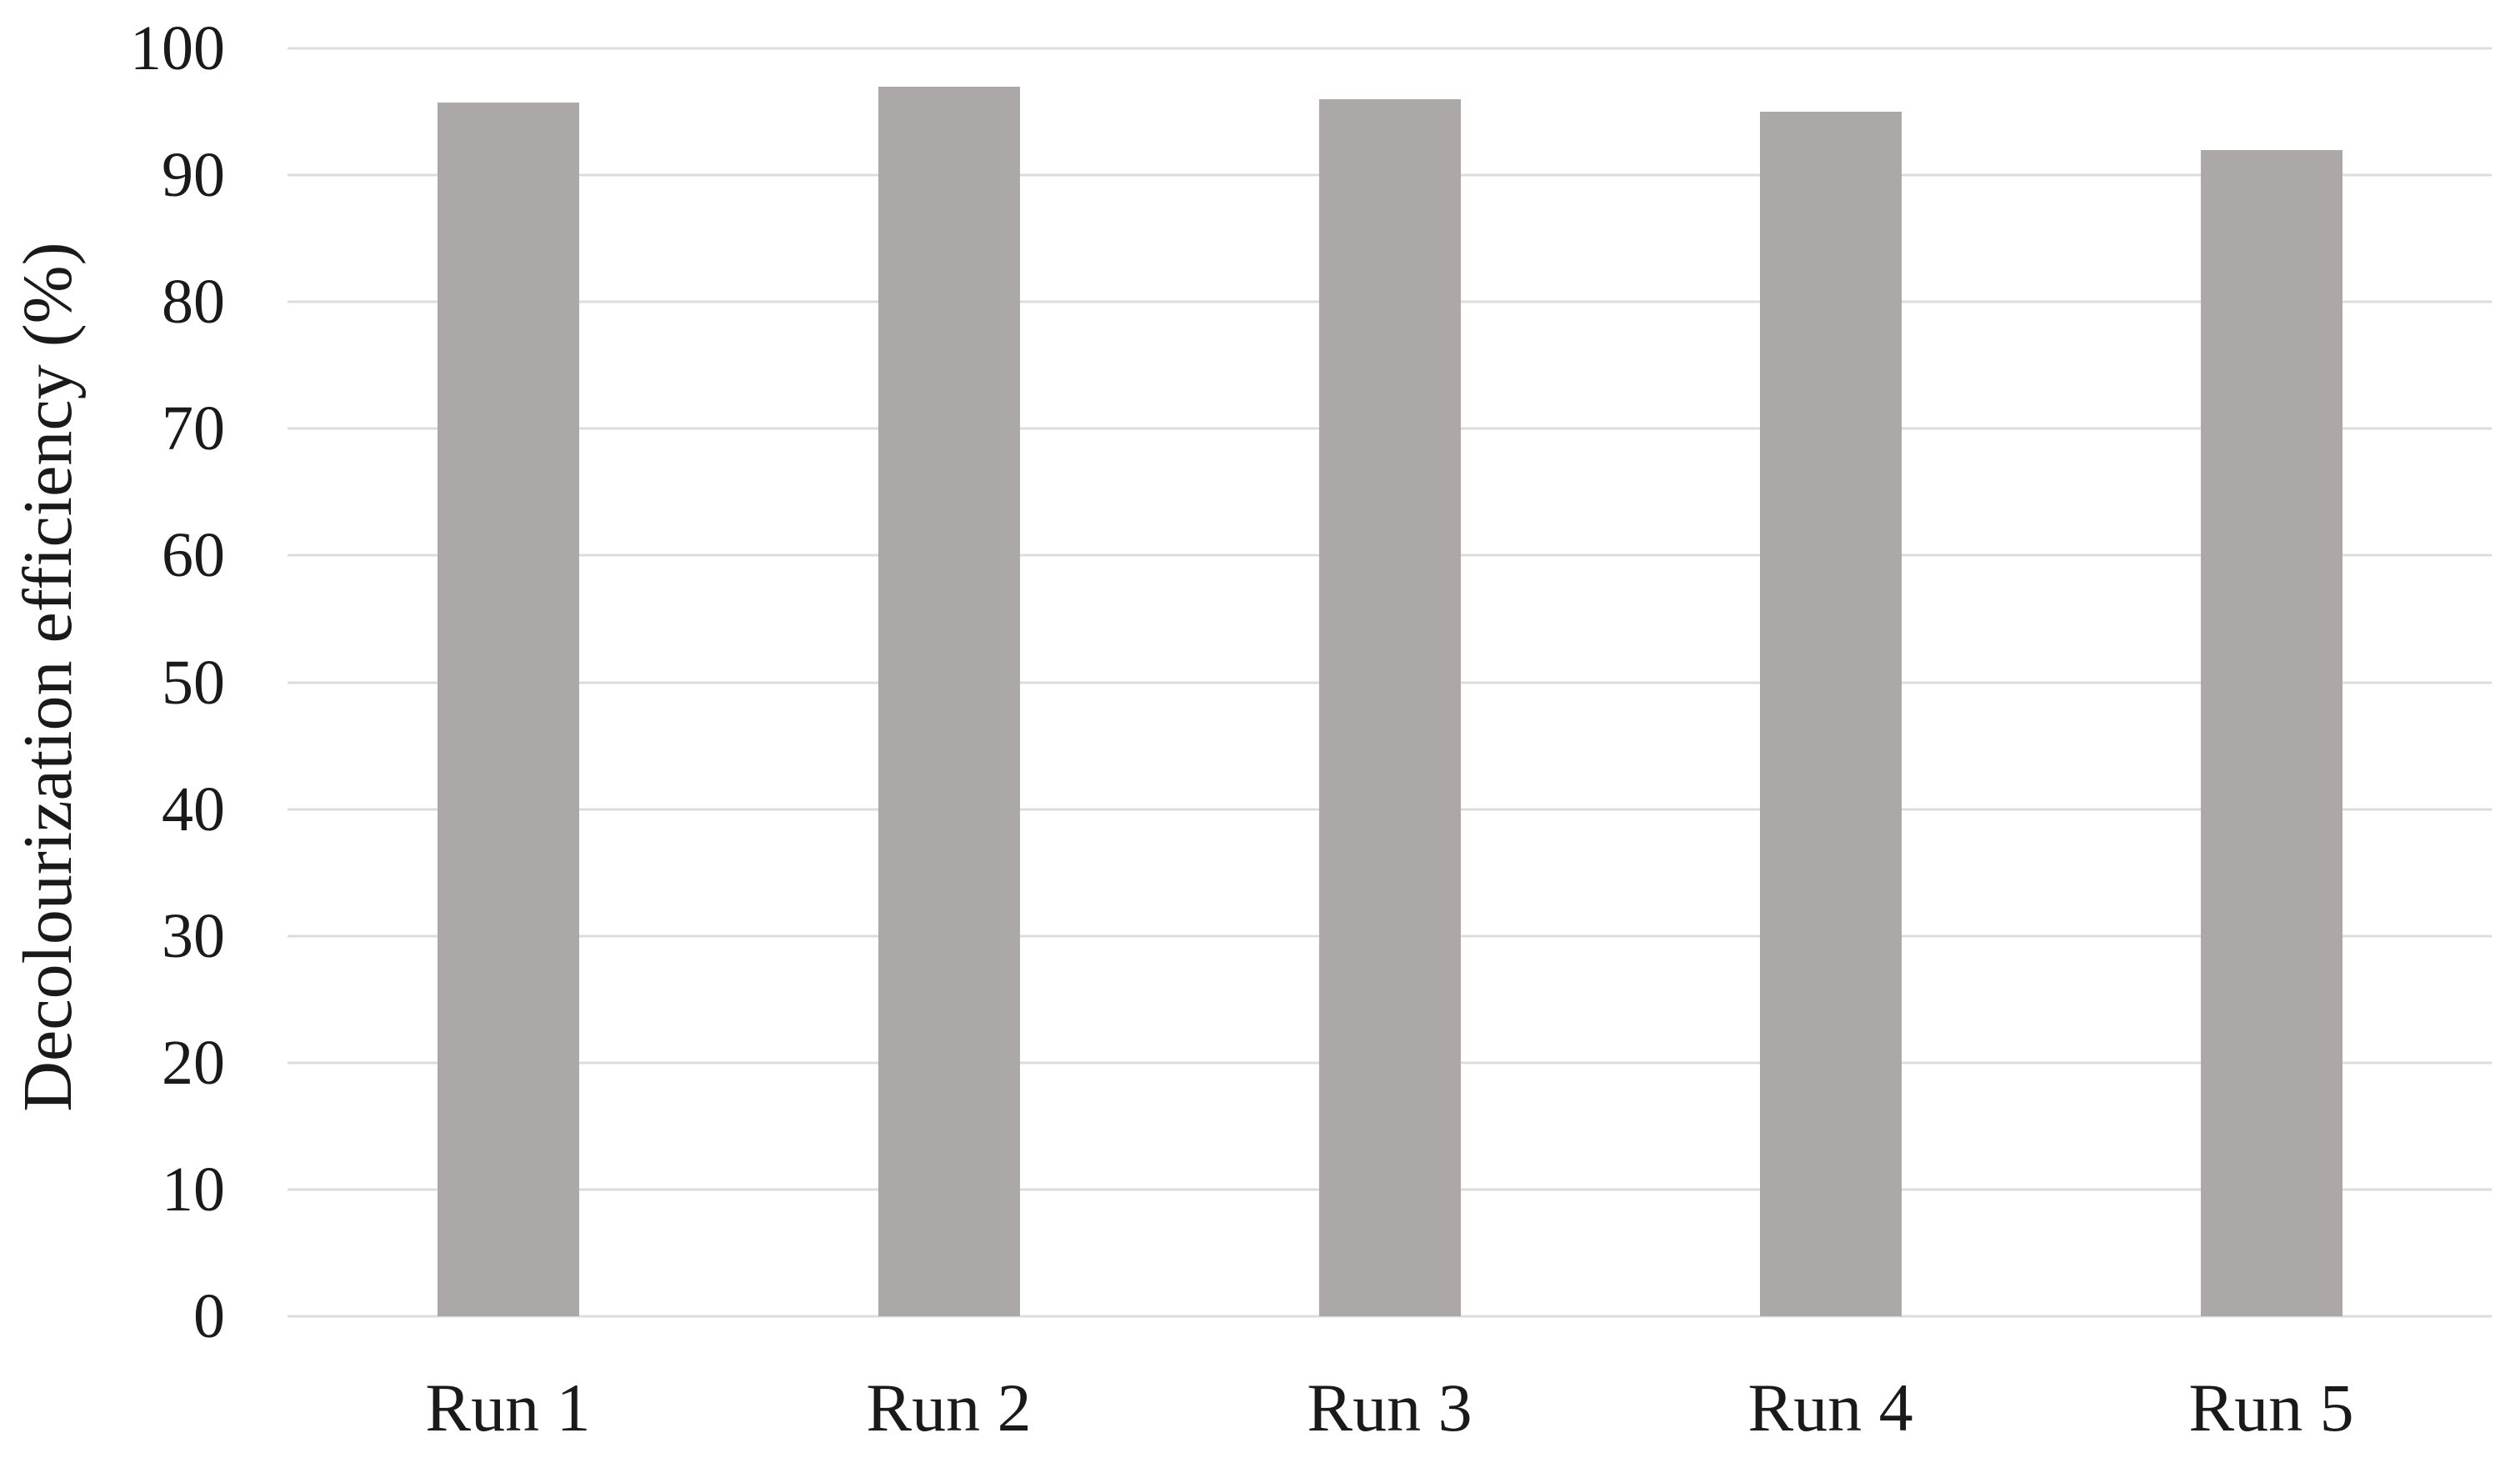 The image size is (2520, 1458). What do you see at coordinates (193, 302) in the screenshot?
I see `y-tick-label-80: 80` at bounding box center [193, 302].